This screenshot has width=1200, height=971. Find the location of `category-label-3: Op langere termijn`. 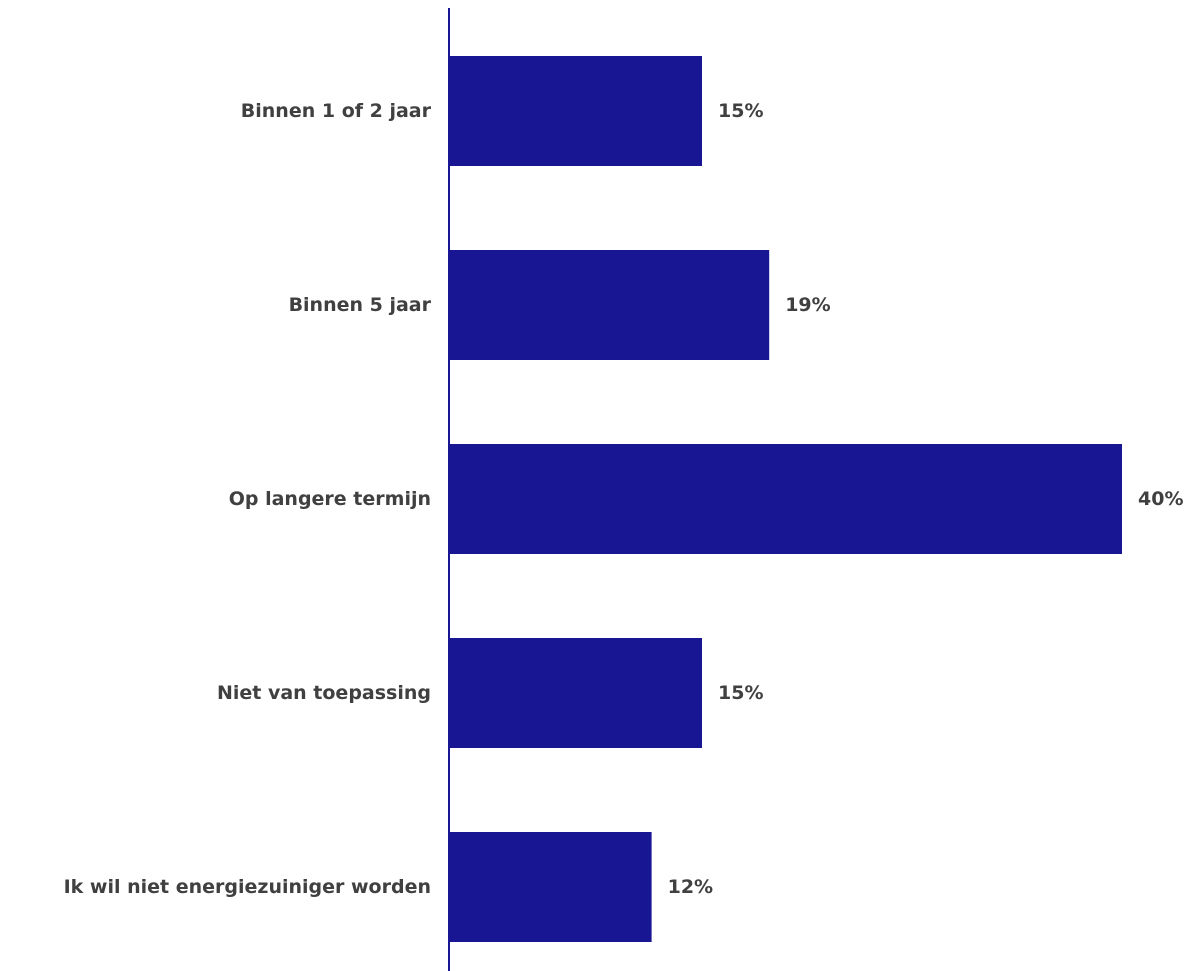

category-label-3: Op langere termijn is located at coordinates (330, 499).